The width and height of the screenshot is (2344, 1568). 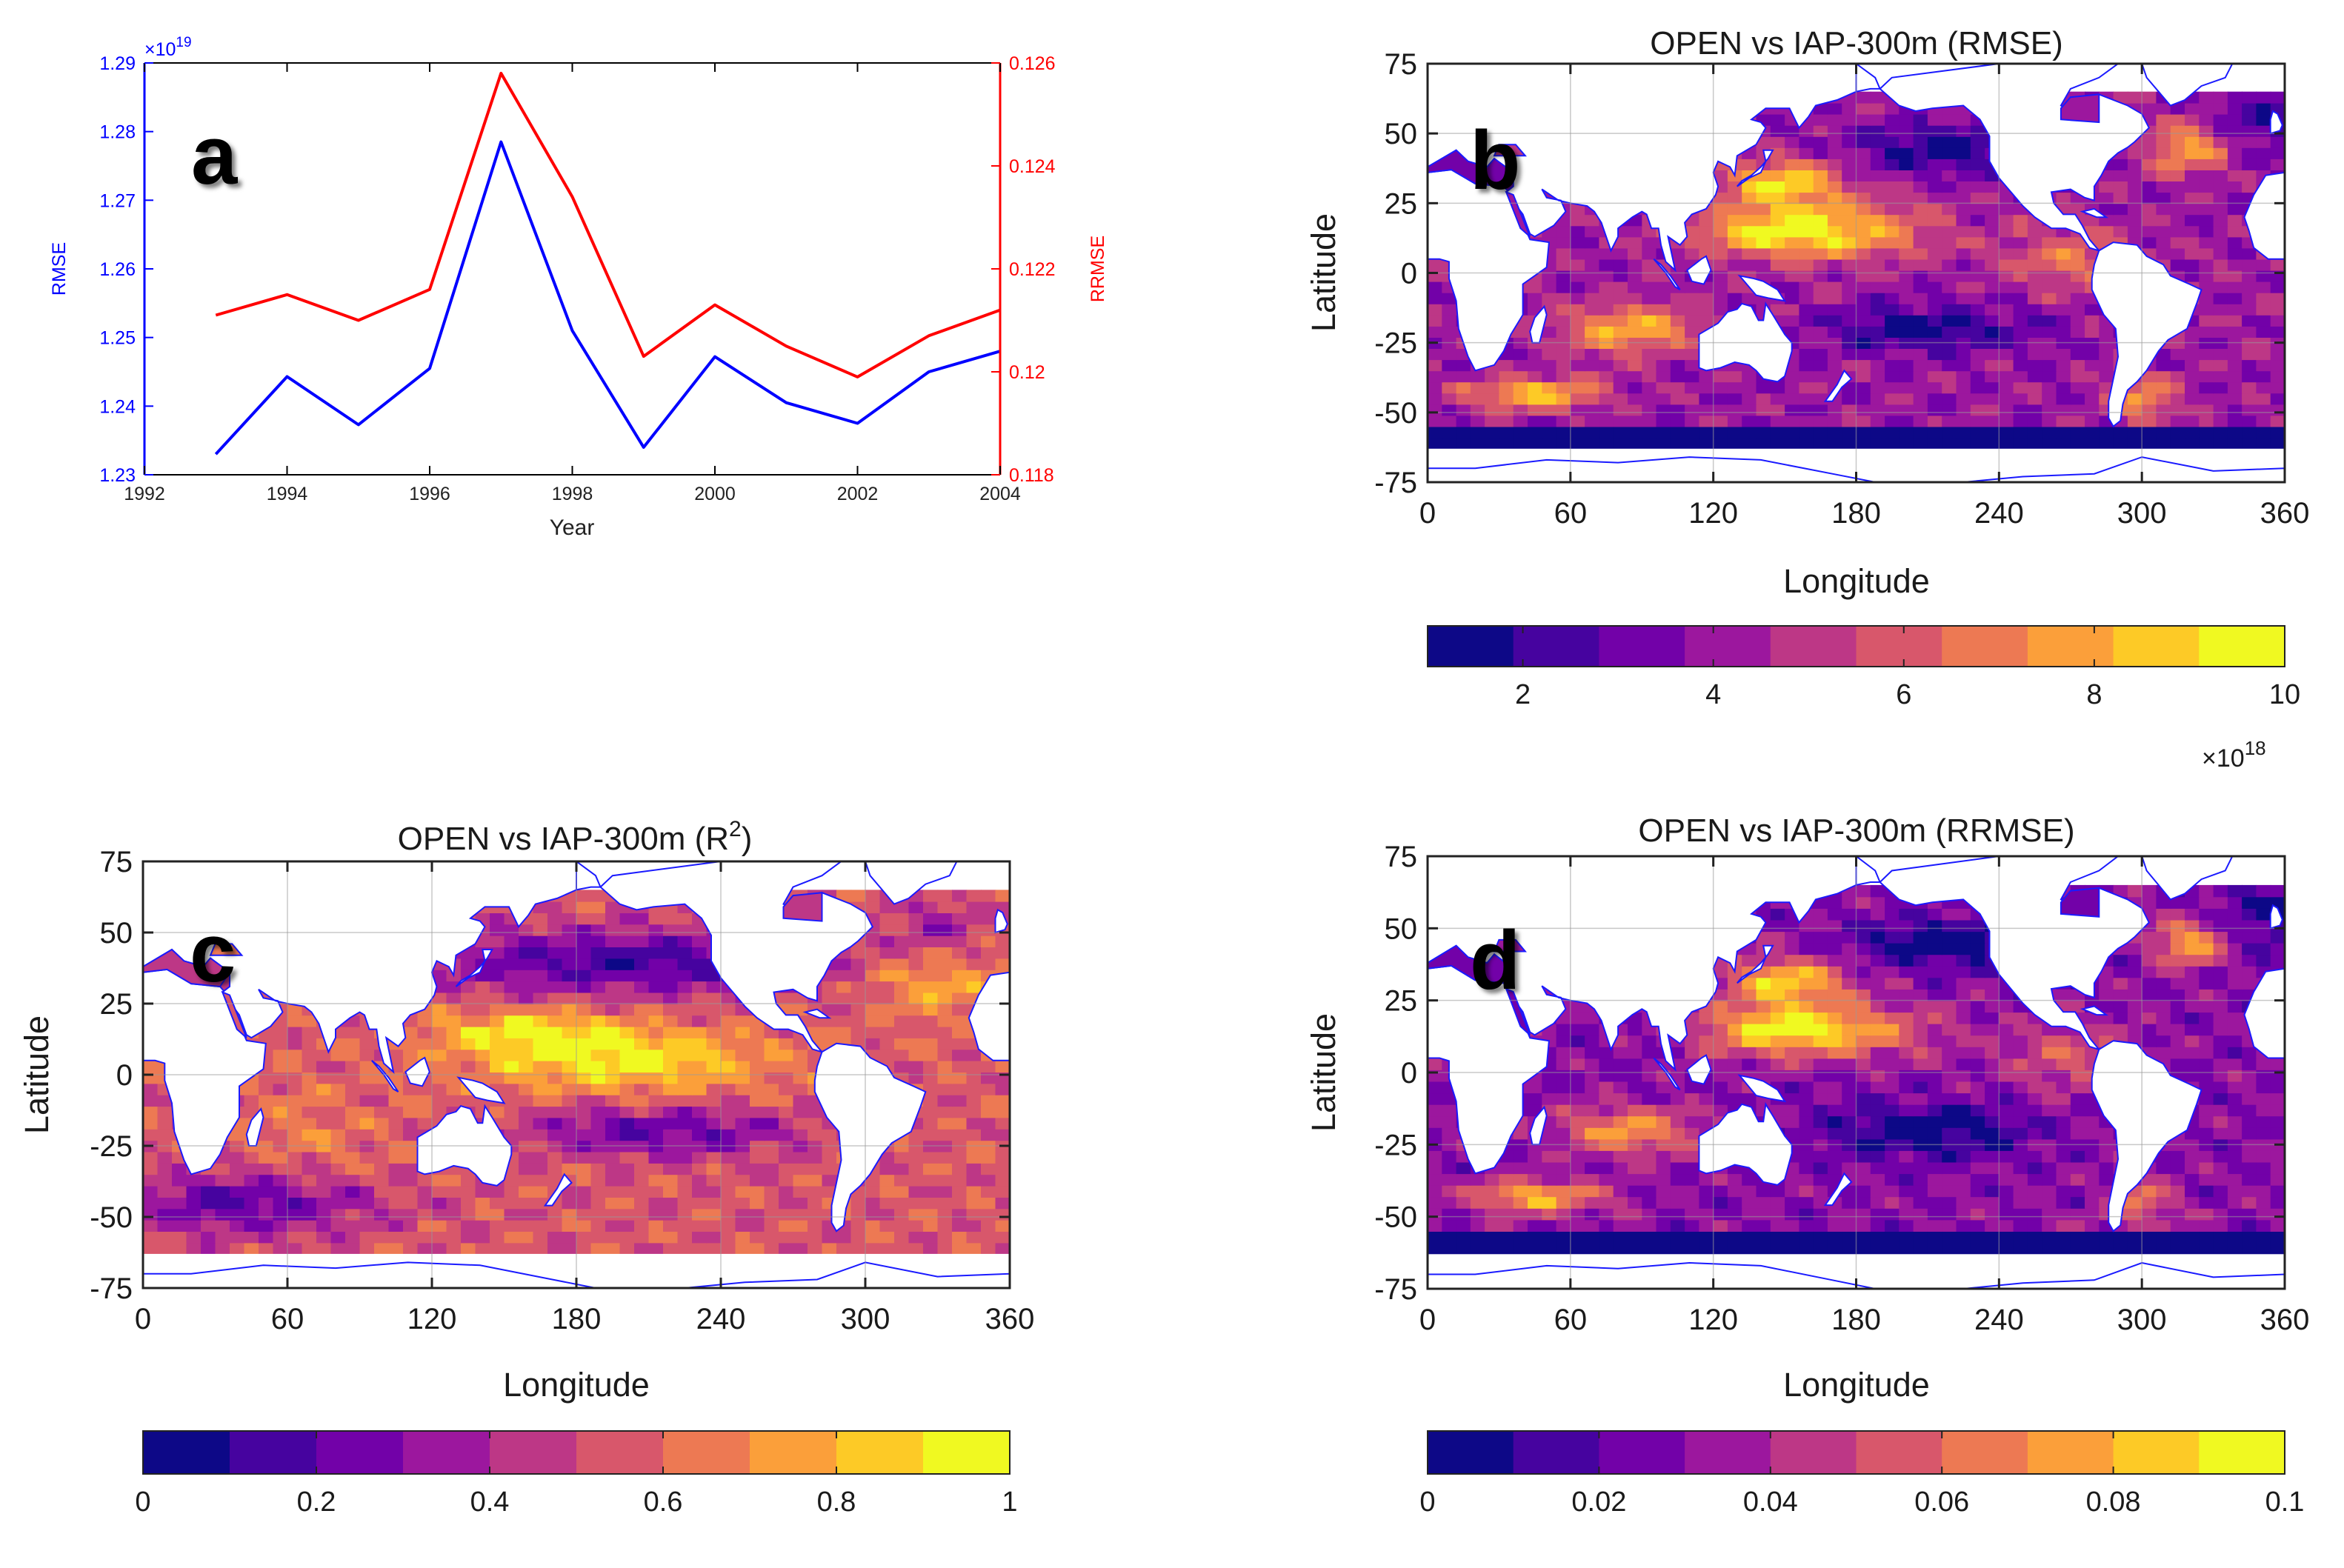 What do you see at coordinates (572, 528) in the screenshot?
I see `panel-a-x-label: Year` at bounding box center [572, 528].